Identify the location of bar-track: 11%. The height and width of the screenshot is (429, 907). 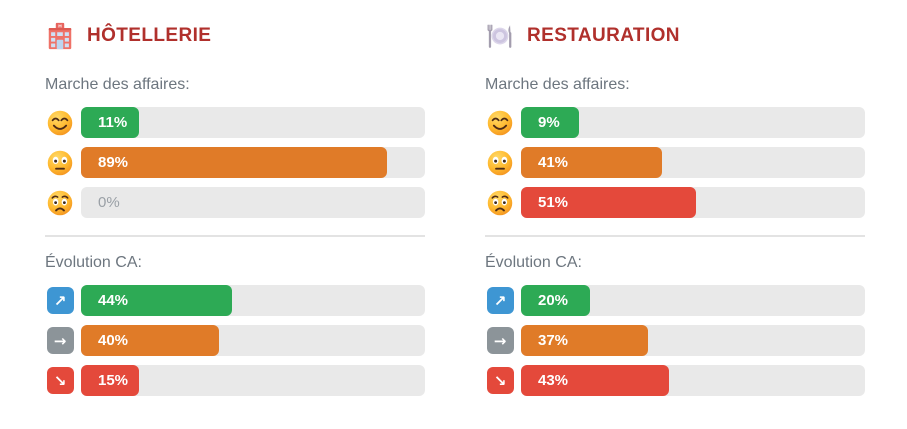
(253, 122).